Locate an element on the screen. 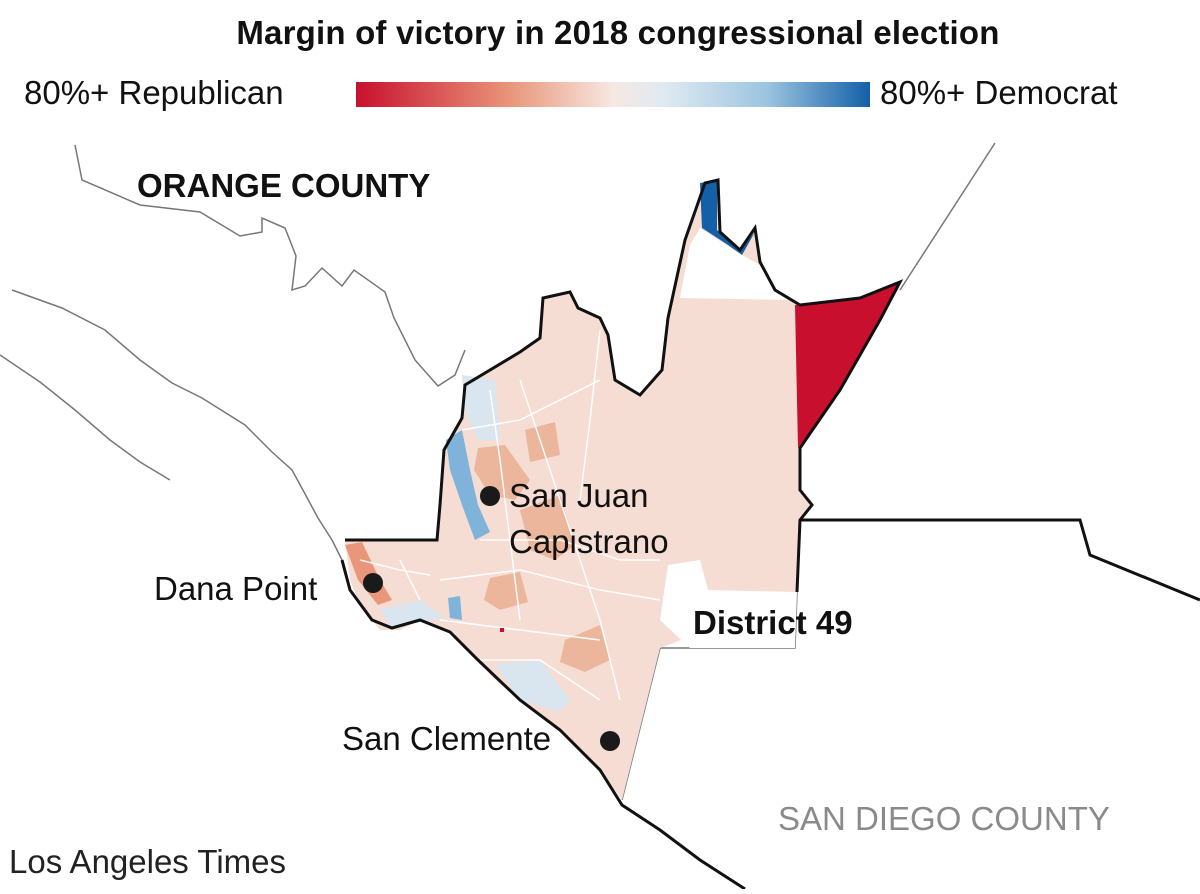 The image size is (1200, 894). precinct-dem-small is located at coordinates (455, 608).